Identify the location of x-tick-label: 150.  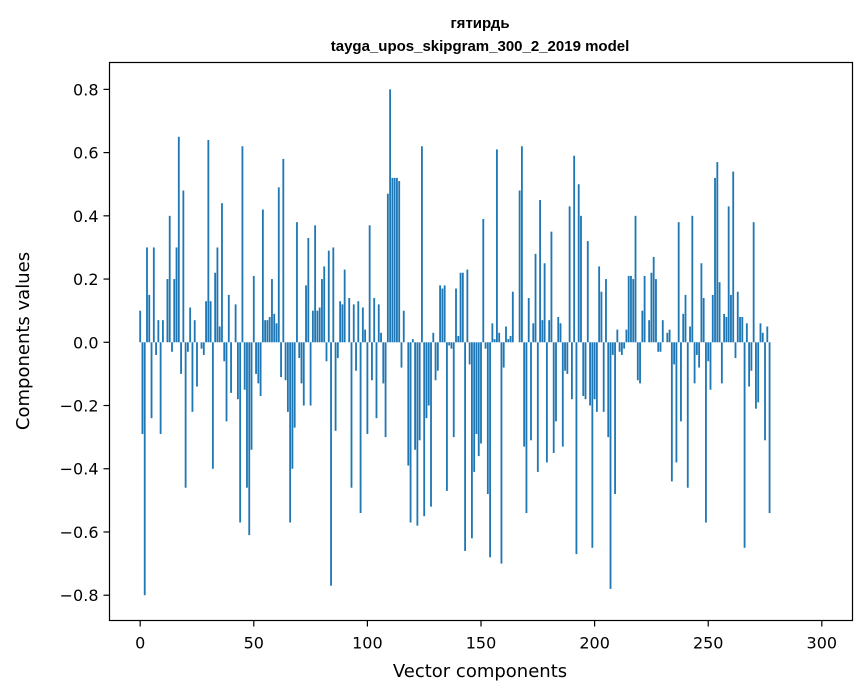
(481, 643).